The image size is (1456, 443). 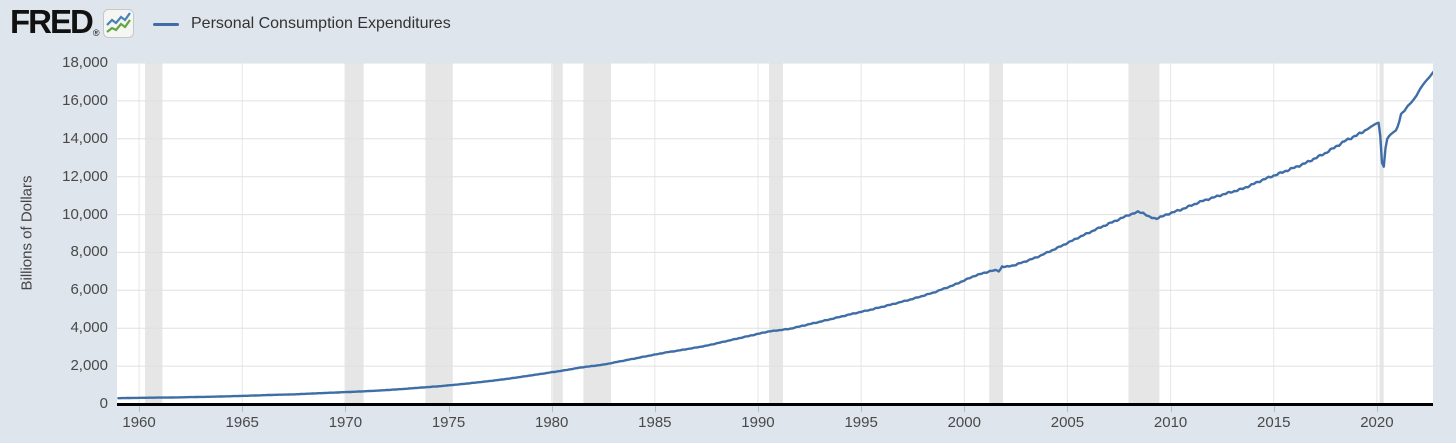 What do you see at coordinates (758, 422) in the screenshot?
I see `x-tick-label: 1990` at bounding box center [758, 422].